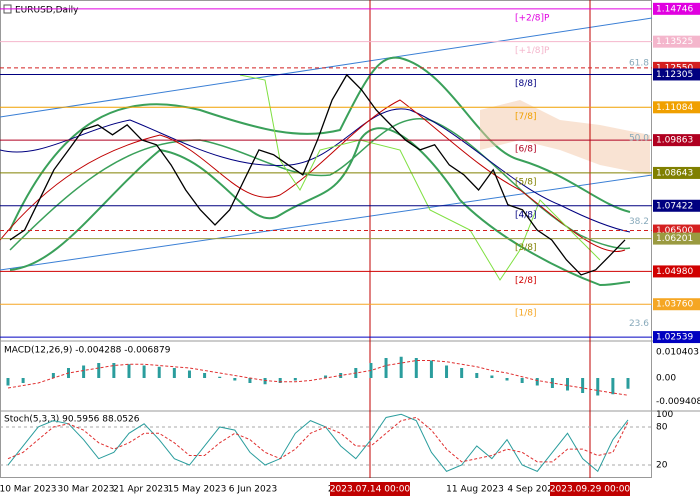  Describe the element at coordinates (639, 63) in the screenshot. I see `fib-label: 61.8` at that location.